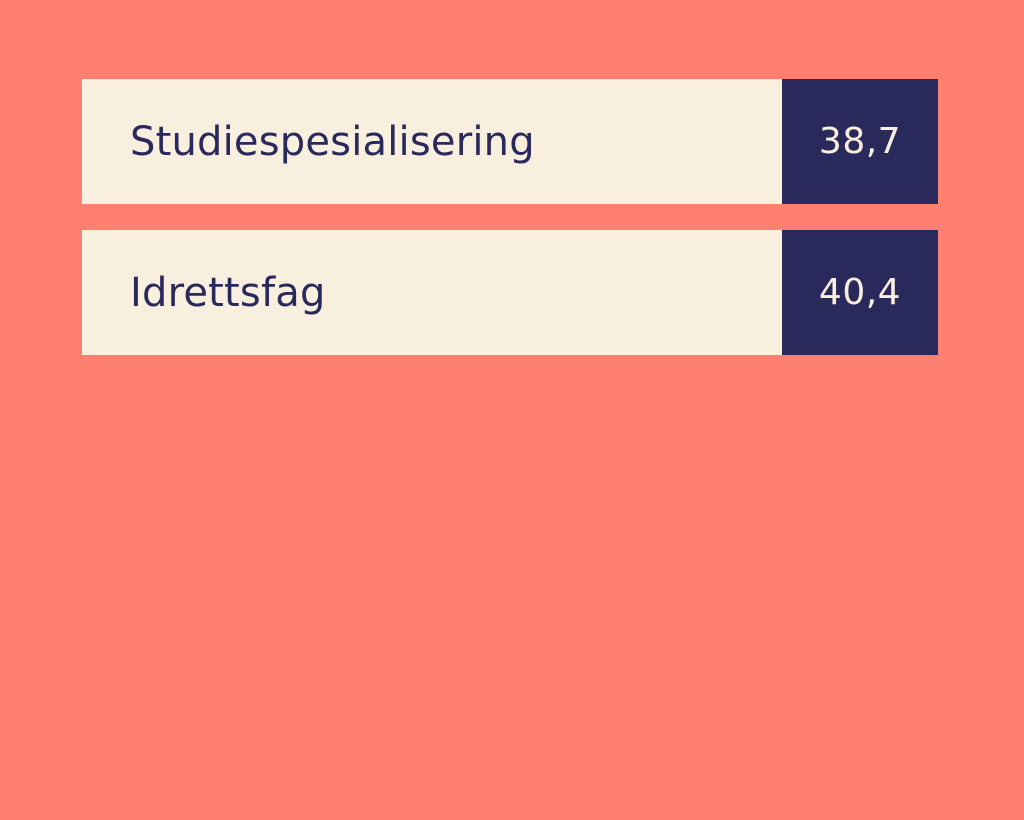 Image resolution: width=1024 pixels, height=820 pixels. Describe the element at coordinates (432, 141) in the screenshot. I see `row-label: Studiespesialisering` at that location.